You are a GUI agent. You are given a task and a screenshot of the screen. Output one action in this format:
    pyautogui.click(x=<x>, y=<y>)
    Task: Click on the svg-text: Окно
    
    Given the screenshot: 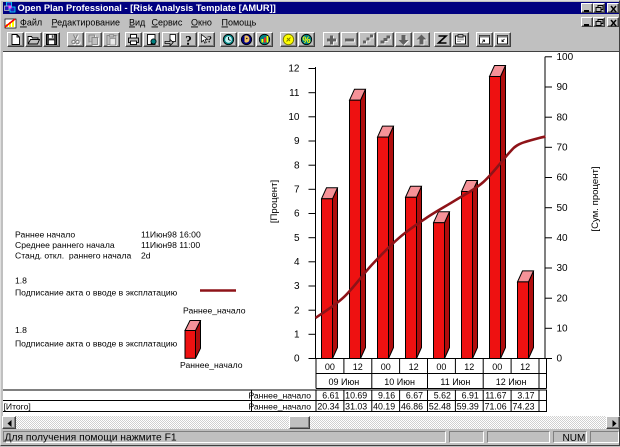 What is the action you would take?
    pyautogui.click(x=201, y=23)
    